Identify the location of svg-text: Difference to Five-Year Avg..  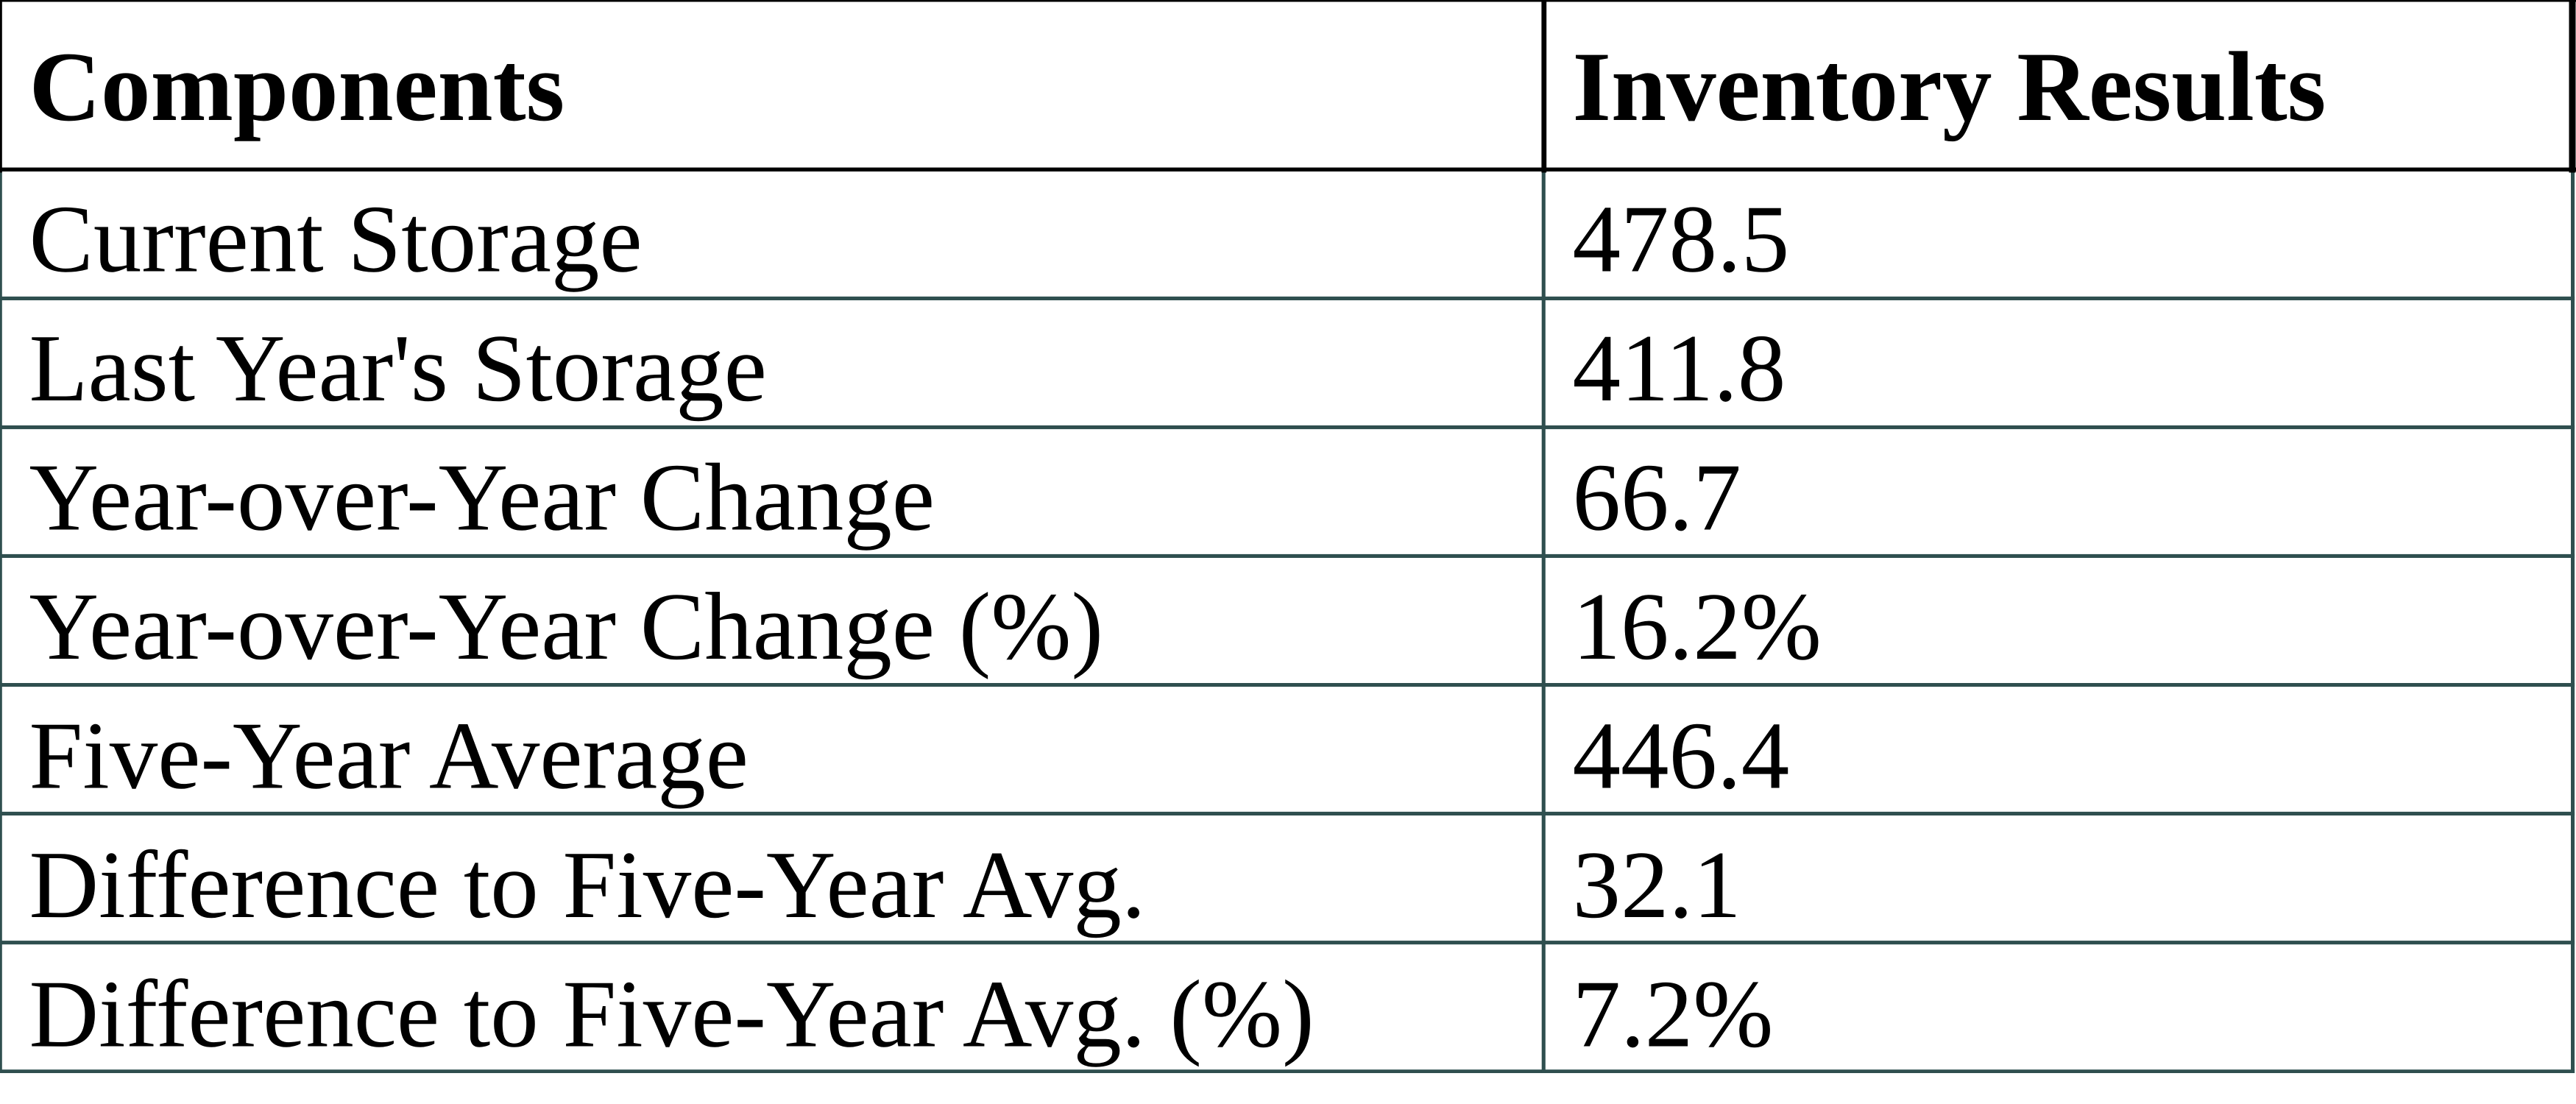
(587, 885).